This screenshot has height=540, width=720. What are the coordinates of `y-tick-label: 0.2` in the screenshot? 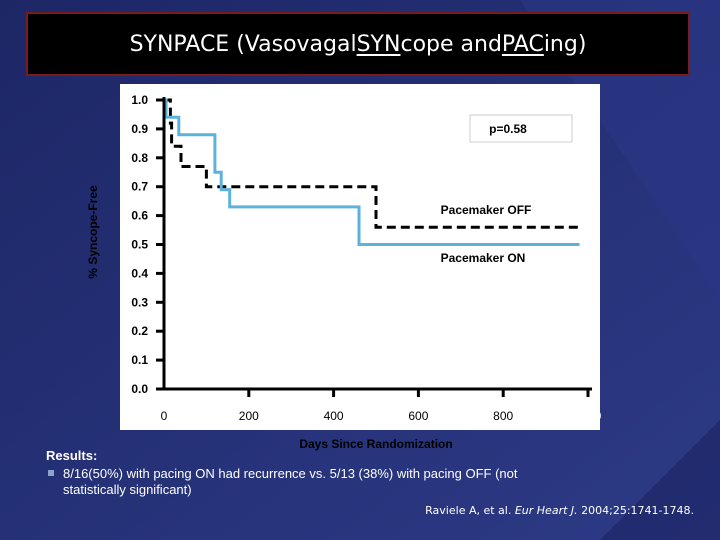 It's located at (139, 331).